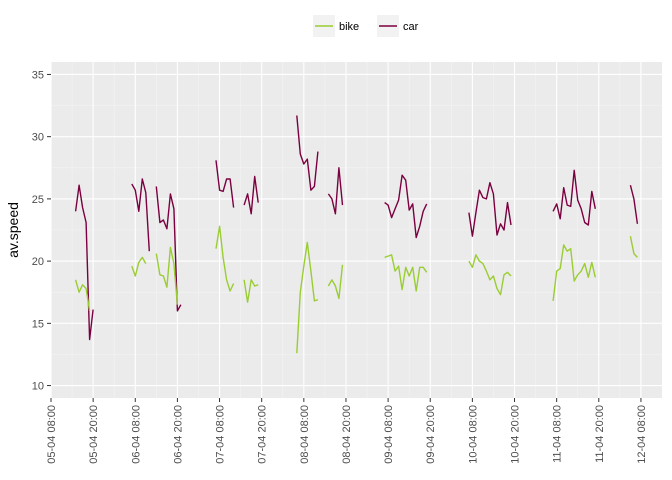 Image resolution: width=672 pixels, height=480 pixels. I want to click on x-tick-label: 07-04 08:00, so click(221, 434).